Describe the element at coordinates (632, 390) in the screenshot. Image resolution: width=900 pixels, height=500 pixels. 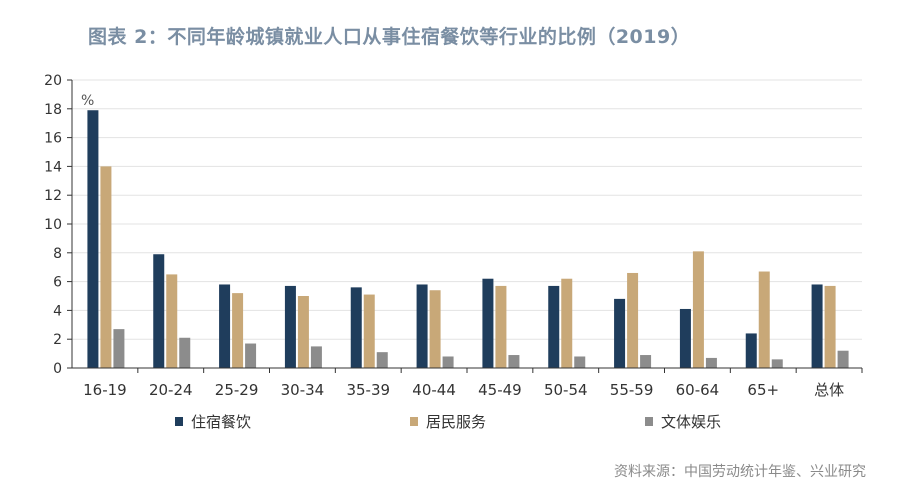
I see `x-tick-label: 55-59` at that location.